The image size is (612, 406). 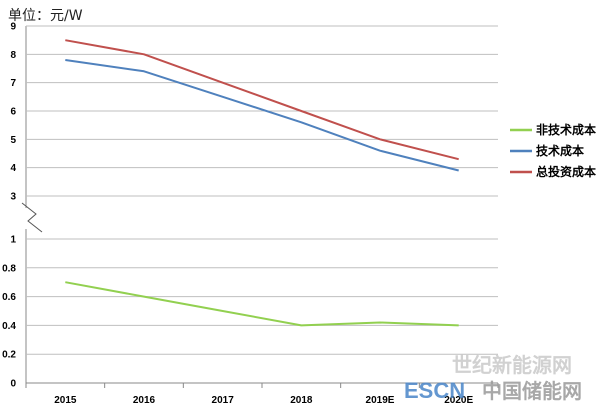 I want to click on y-tick-label: 0.2, so click(x=9, y=355).